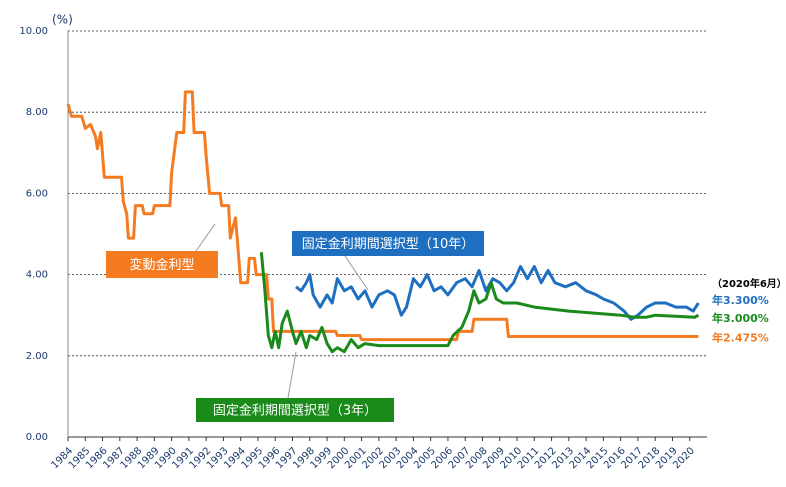 The image size is (786, 487). I want to click on y-tick-label: 2.00, so click(37, 356).